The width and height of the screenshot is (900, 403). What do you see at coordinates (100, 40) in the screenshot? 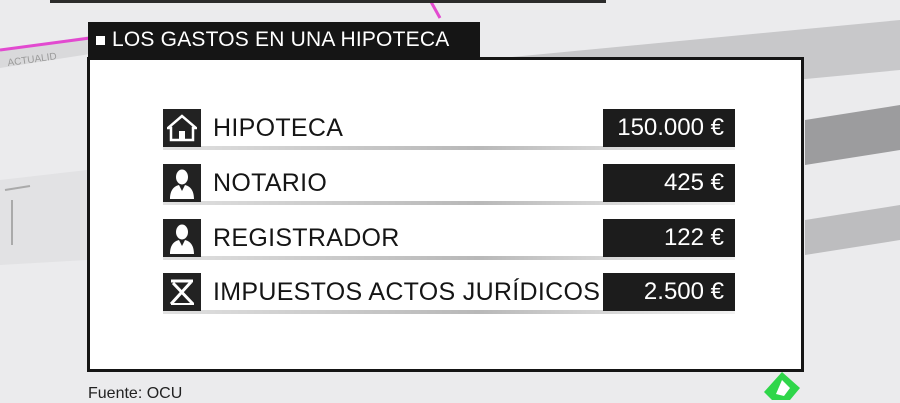
I see `title-bullet-icon` at bounding box center [100, 40].